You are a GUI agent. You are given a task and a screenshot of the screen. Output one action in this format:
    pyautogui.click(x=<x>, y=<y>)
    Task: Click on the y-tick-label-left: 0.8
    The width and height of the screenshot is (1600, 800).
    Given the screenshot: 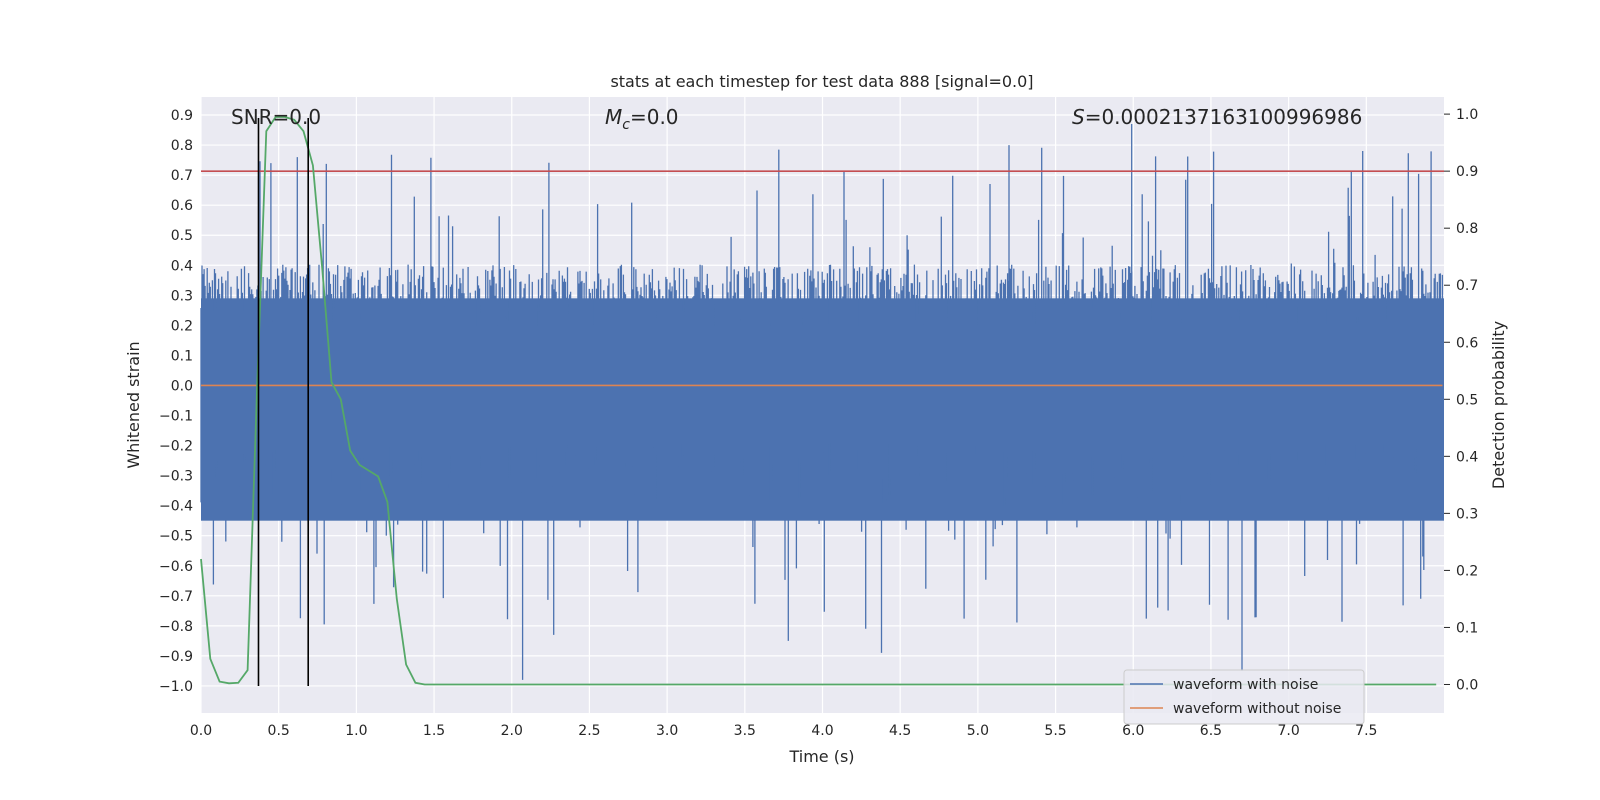 What is the action you would take?
    pyautogui.click(x=182, y=146)
    